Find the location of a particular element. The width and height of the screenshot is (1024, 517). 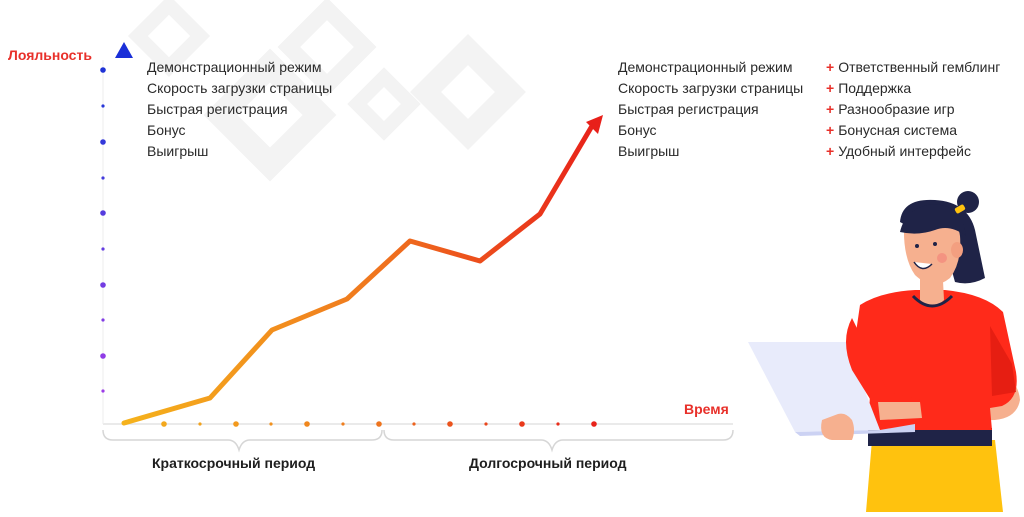

background-decor is located at coordinates (326, 91).